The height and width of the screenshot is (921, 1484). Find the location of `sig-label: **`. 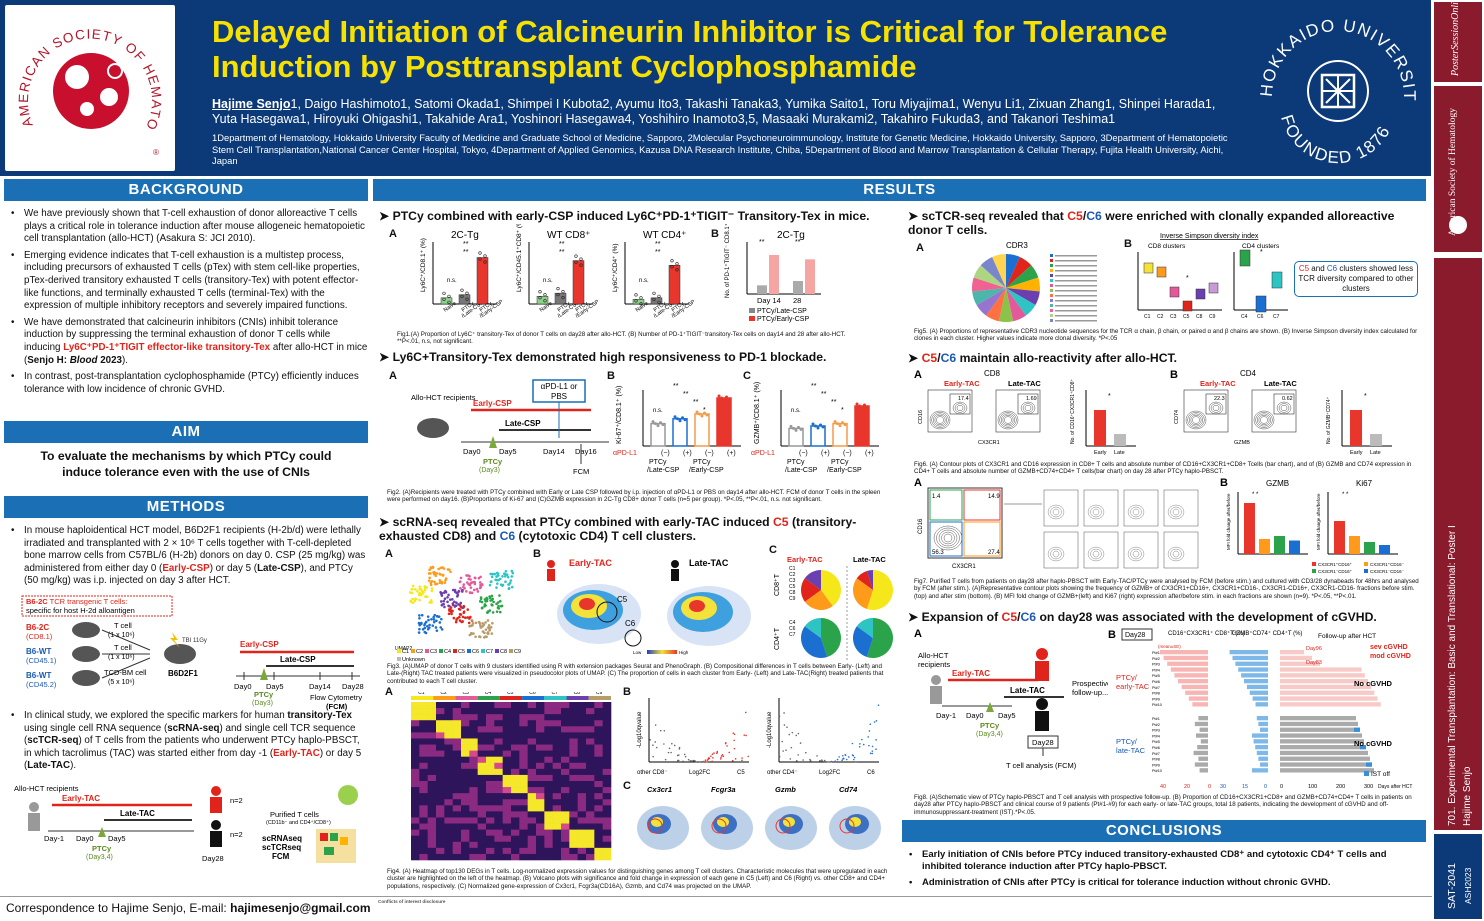

sig-label: ** is located at coordinates (466, 252).